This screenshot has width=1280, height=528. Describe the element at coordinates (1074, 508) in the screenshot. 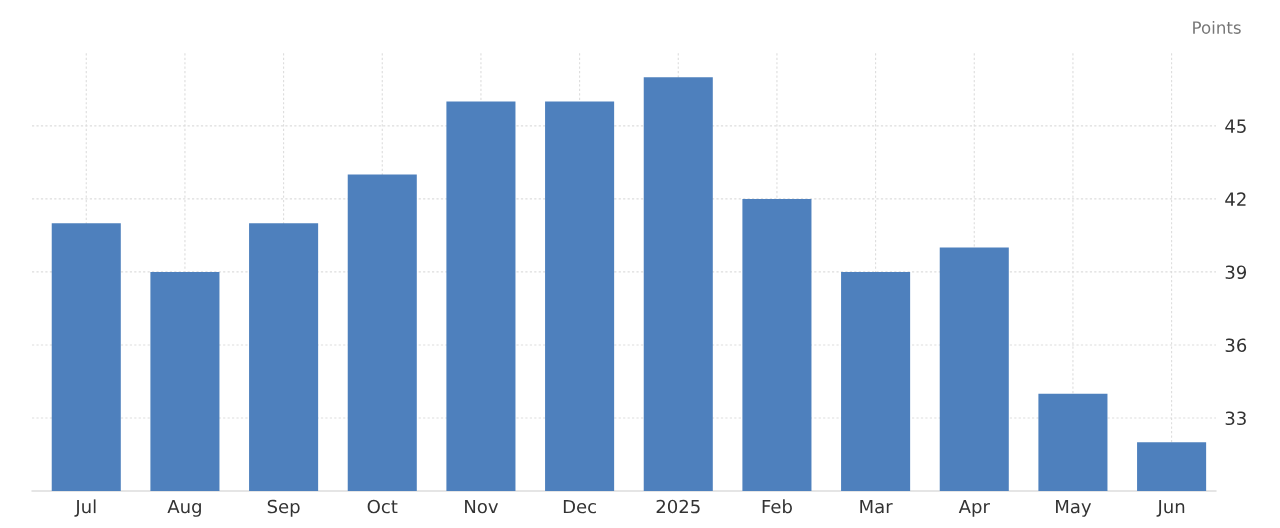

I see `x-tick-label: May` at that location.